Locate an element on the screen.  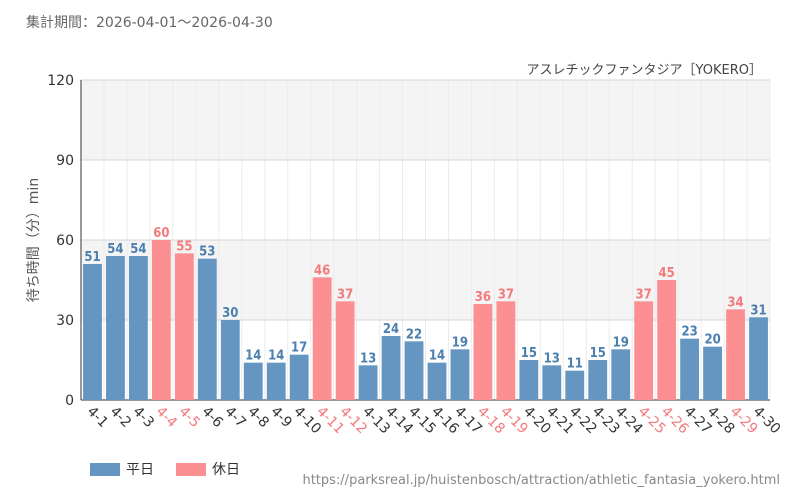
x-tick-label: 4-1 is located at coordinates (97, 417).